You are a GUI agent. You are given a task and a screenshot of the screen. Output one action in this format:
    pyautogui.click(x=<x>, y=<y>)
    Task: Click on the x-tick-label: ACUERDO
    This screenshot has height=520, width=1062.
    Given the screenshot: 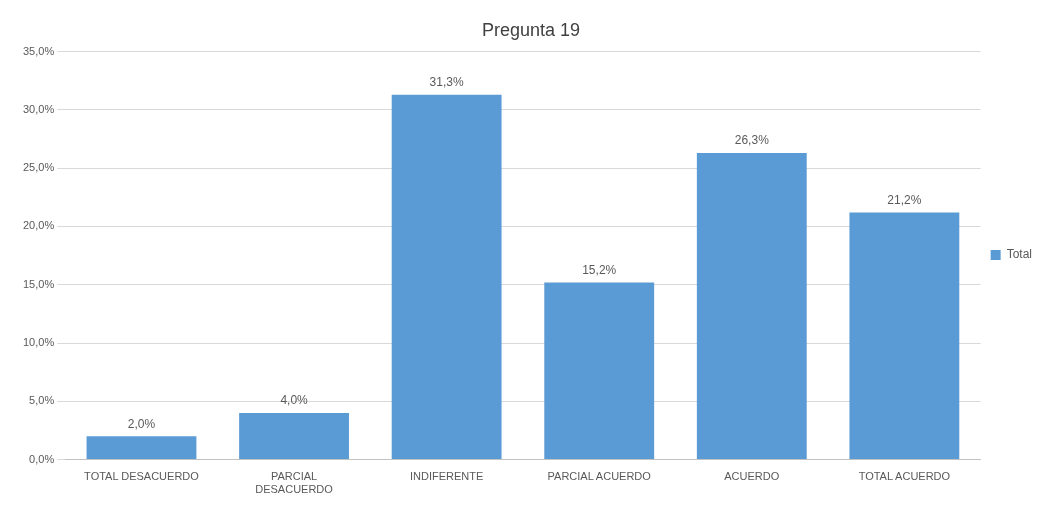 What is the action you would take?
    pyautogui.click(x=752, y=476)
    